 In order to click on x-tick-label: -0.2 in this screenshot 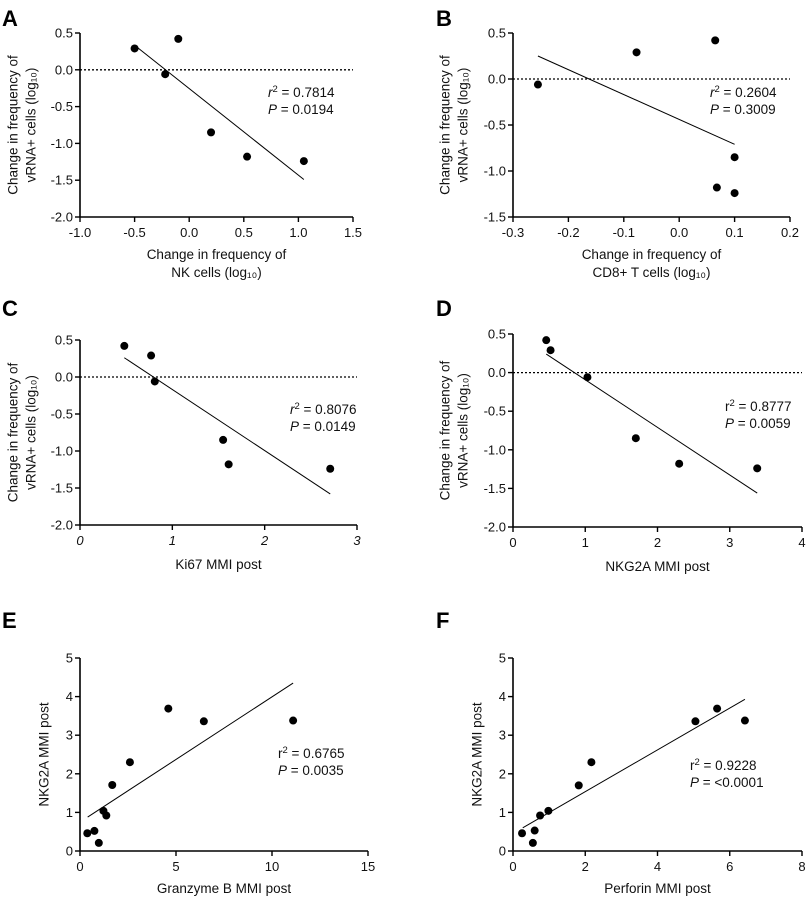, I will do `click(568, 232)`.